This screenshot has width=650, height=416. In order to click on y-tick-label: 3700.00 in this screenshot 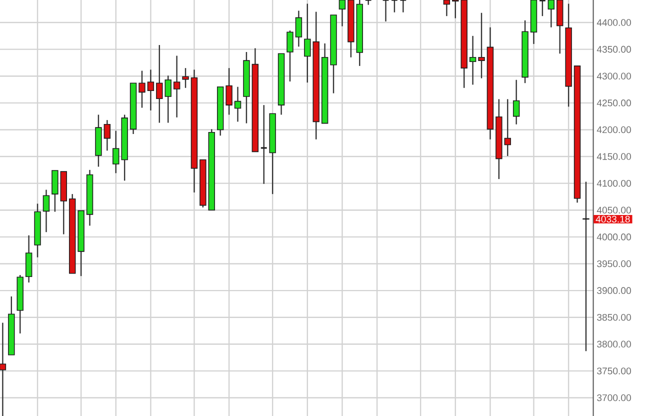, I will do `click(614, 398)`.